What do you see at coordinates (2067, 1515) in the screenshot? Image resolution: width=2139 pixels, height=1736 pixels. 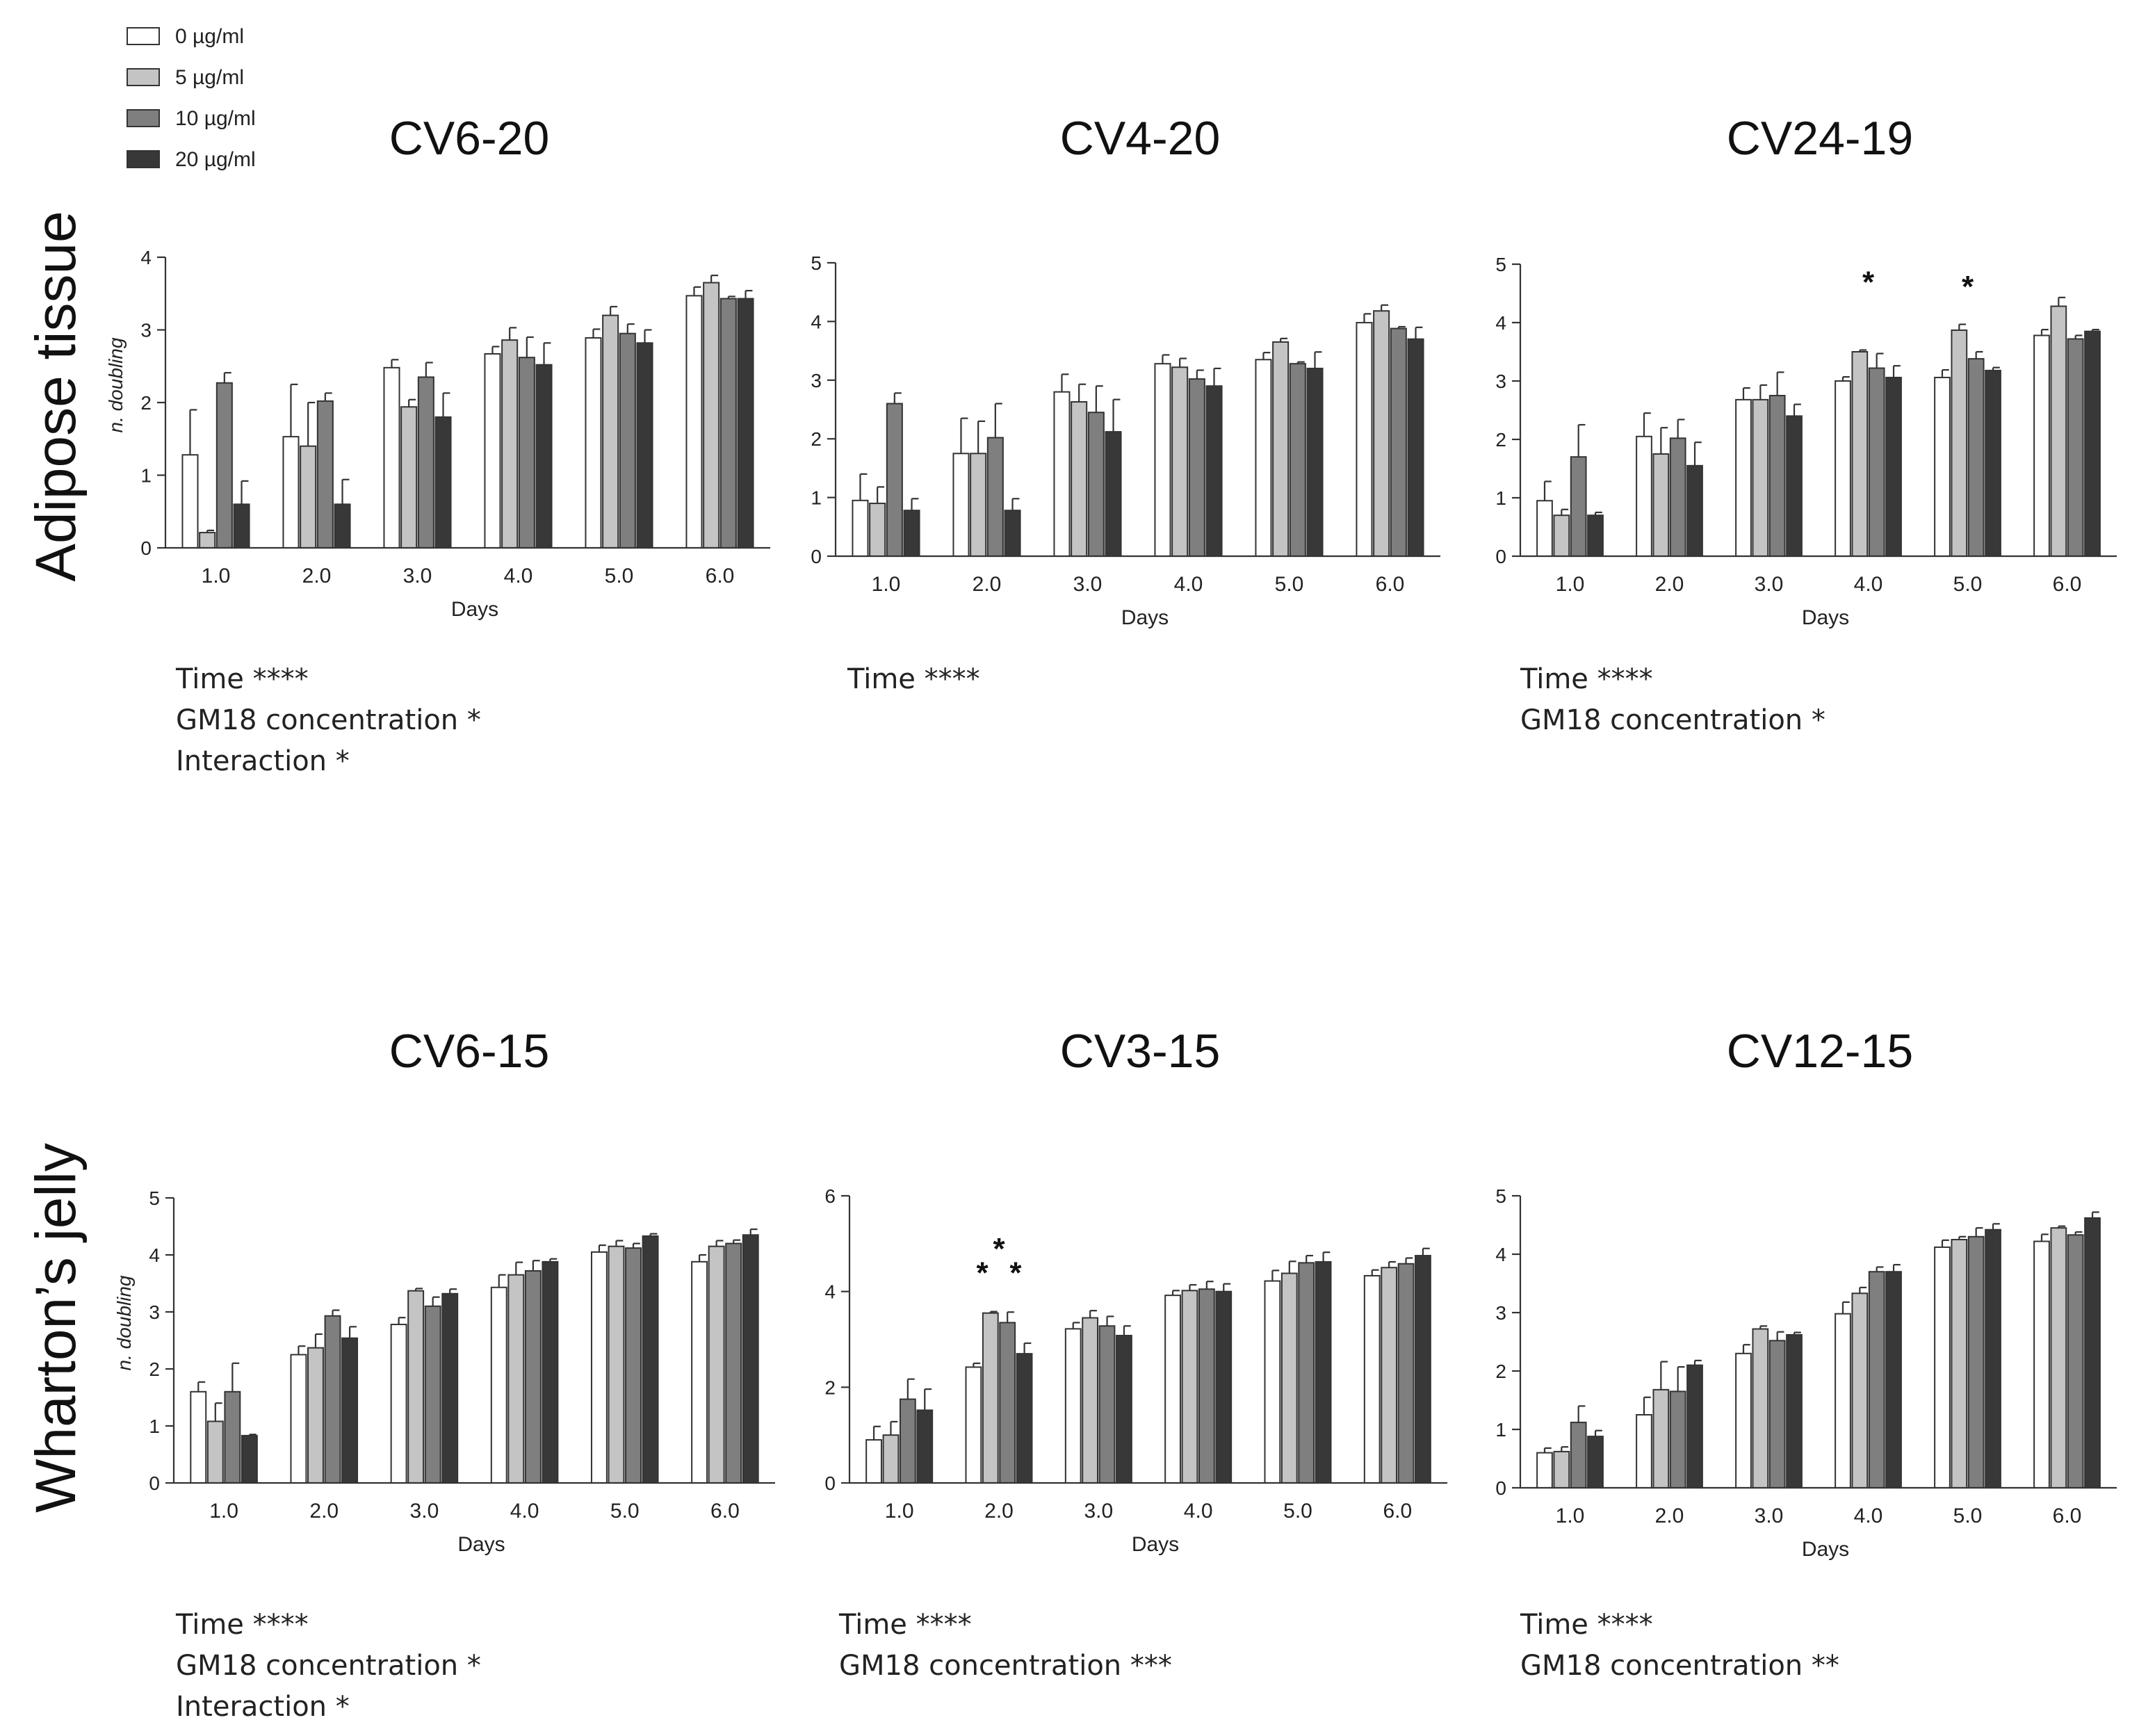 I see `x-tick-label: 6.0` at bounding box center [2067, 1515].